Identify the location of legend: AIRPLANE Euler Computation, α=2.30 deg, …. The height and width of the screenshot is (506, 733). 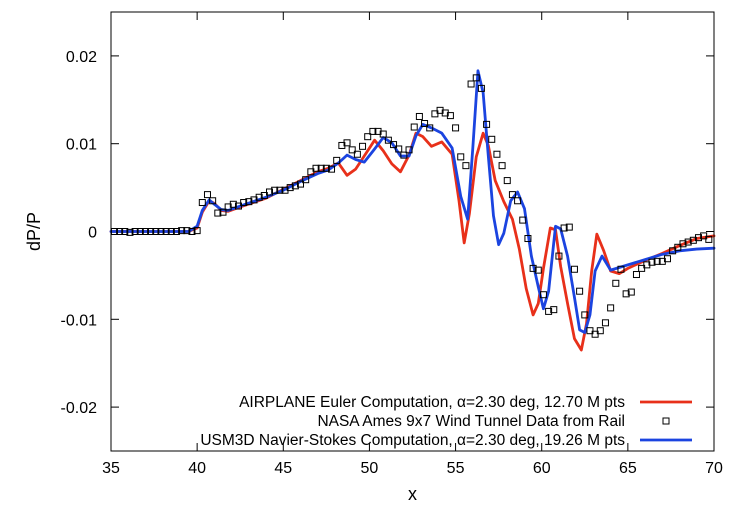
(446, 421).